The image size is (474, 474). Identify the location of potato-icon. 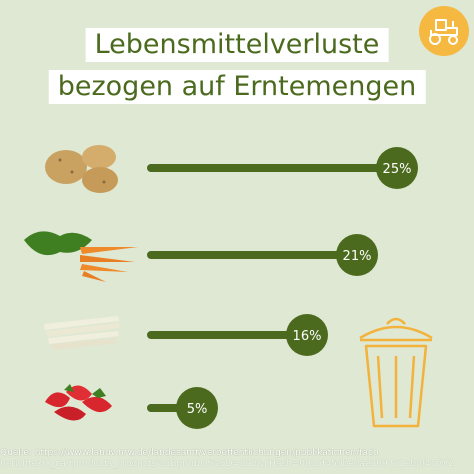
(81, 169).